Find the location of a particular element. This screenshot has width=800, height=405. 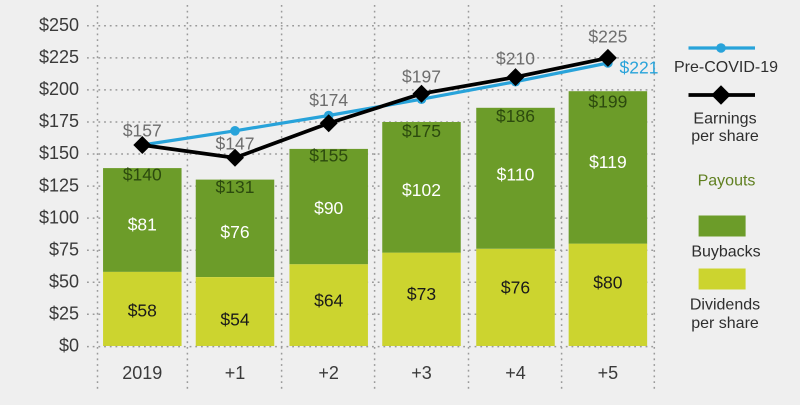

svg-text: $157 is located at coordinates (142, 131).